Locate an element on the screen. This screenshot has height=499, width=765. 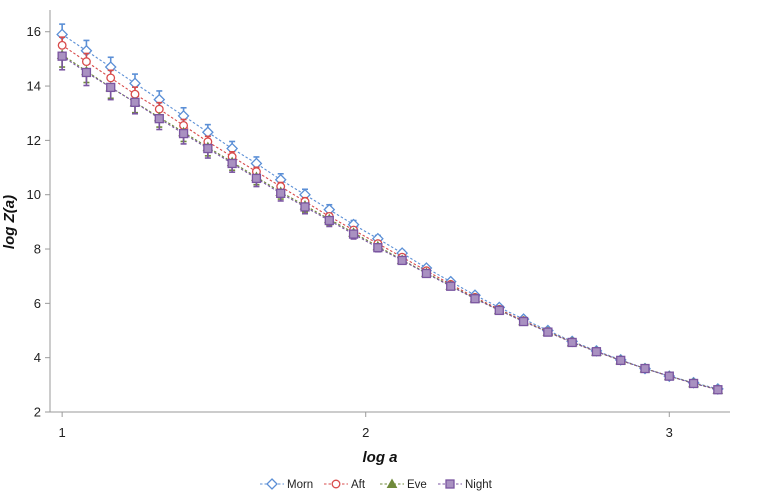
legend-label: Night is located at coordinates (479, 485).